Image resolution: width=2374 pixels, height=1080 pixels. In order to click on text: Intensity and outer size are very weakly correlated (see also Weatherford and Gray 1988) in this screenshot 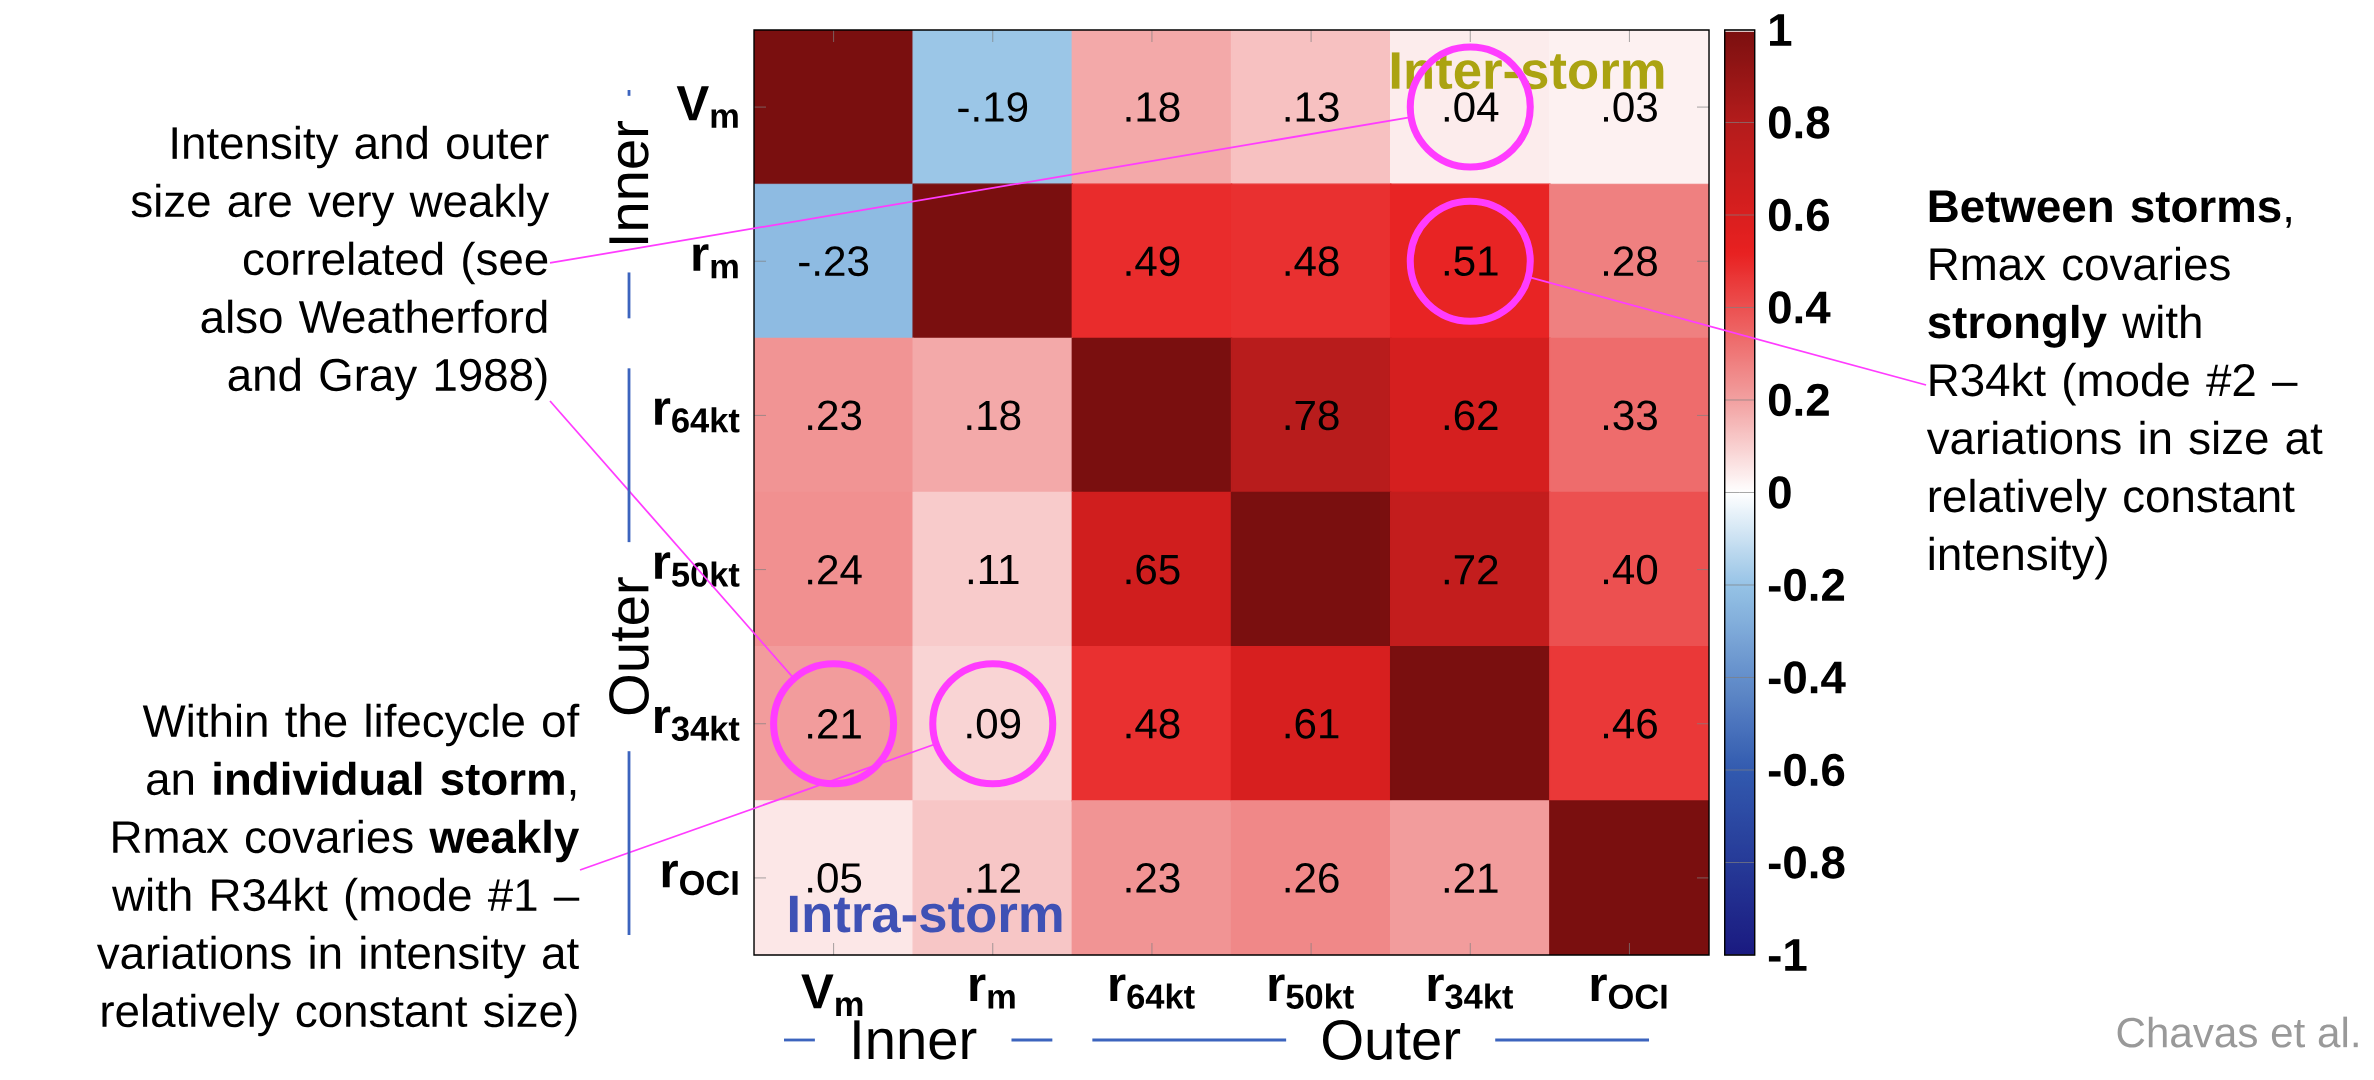, I will do `click(340, 263)`.